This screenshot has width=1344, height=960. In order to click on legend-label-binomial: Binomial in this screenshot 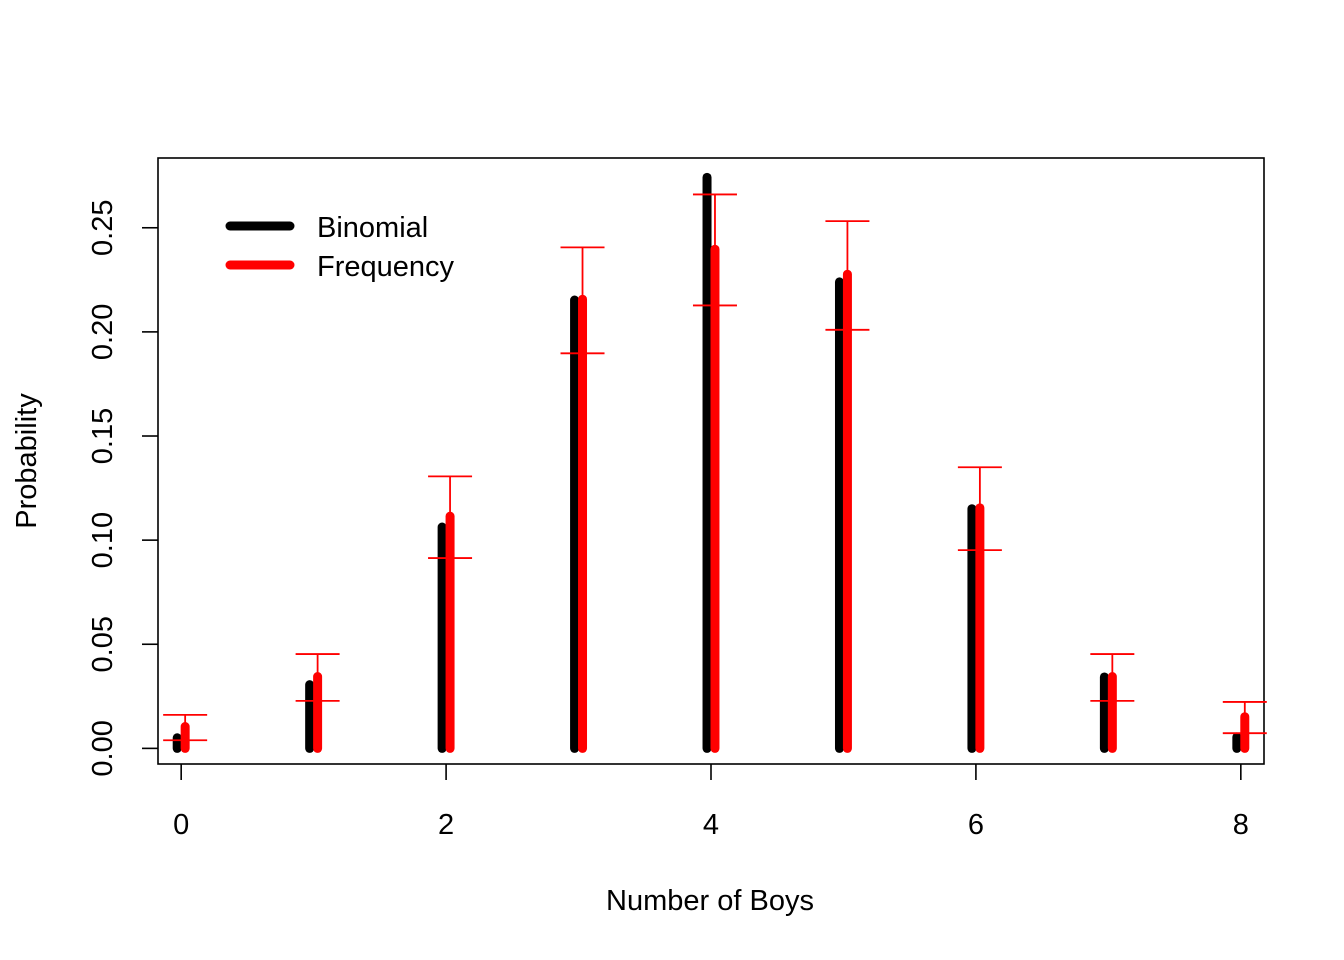, I will do `click(372, 228)`.